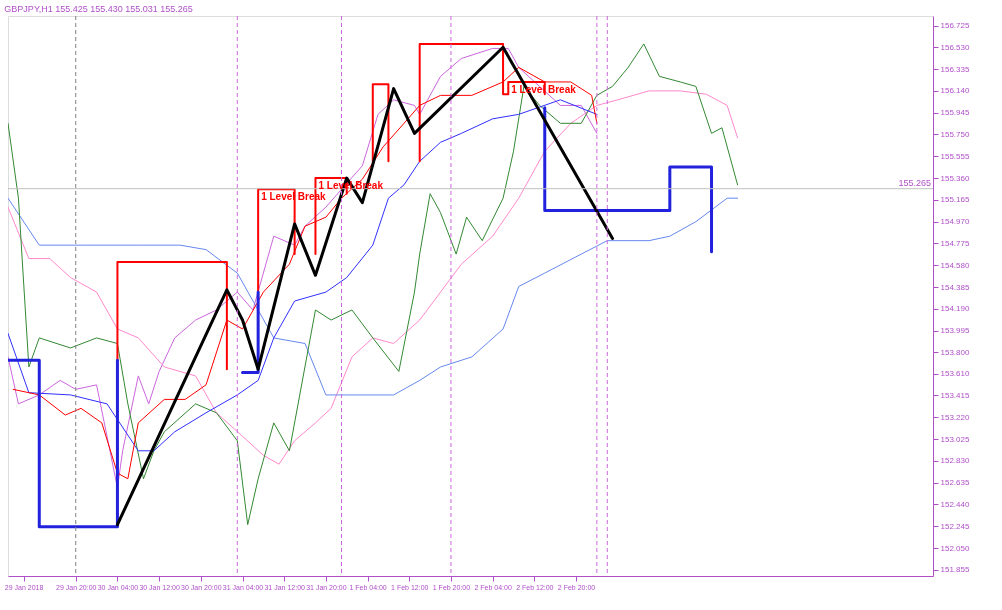 Image resolution: width=1002 pixels, height=610 pixels. Describe the element at coordinates (955, 47) in the screenshot. I see `y-tick-label: 156.530` at that location.